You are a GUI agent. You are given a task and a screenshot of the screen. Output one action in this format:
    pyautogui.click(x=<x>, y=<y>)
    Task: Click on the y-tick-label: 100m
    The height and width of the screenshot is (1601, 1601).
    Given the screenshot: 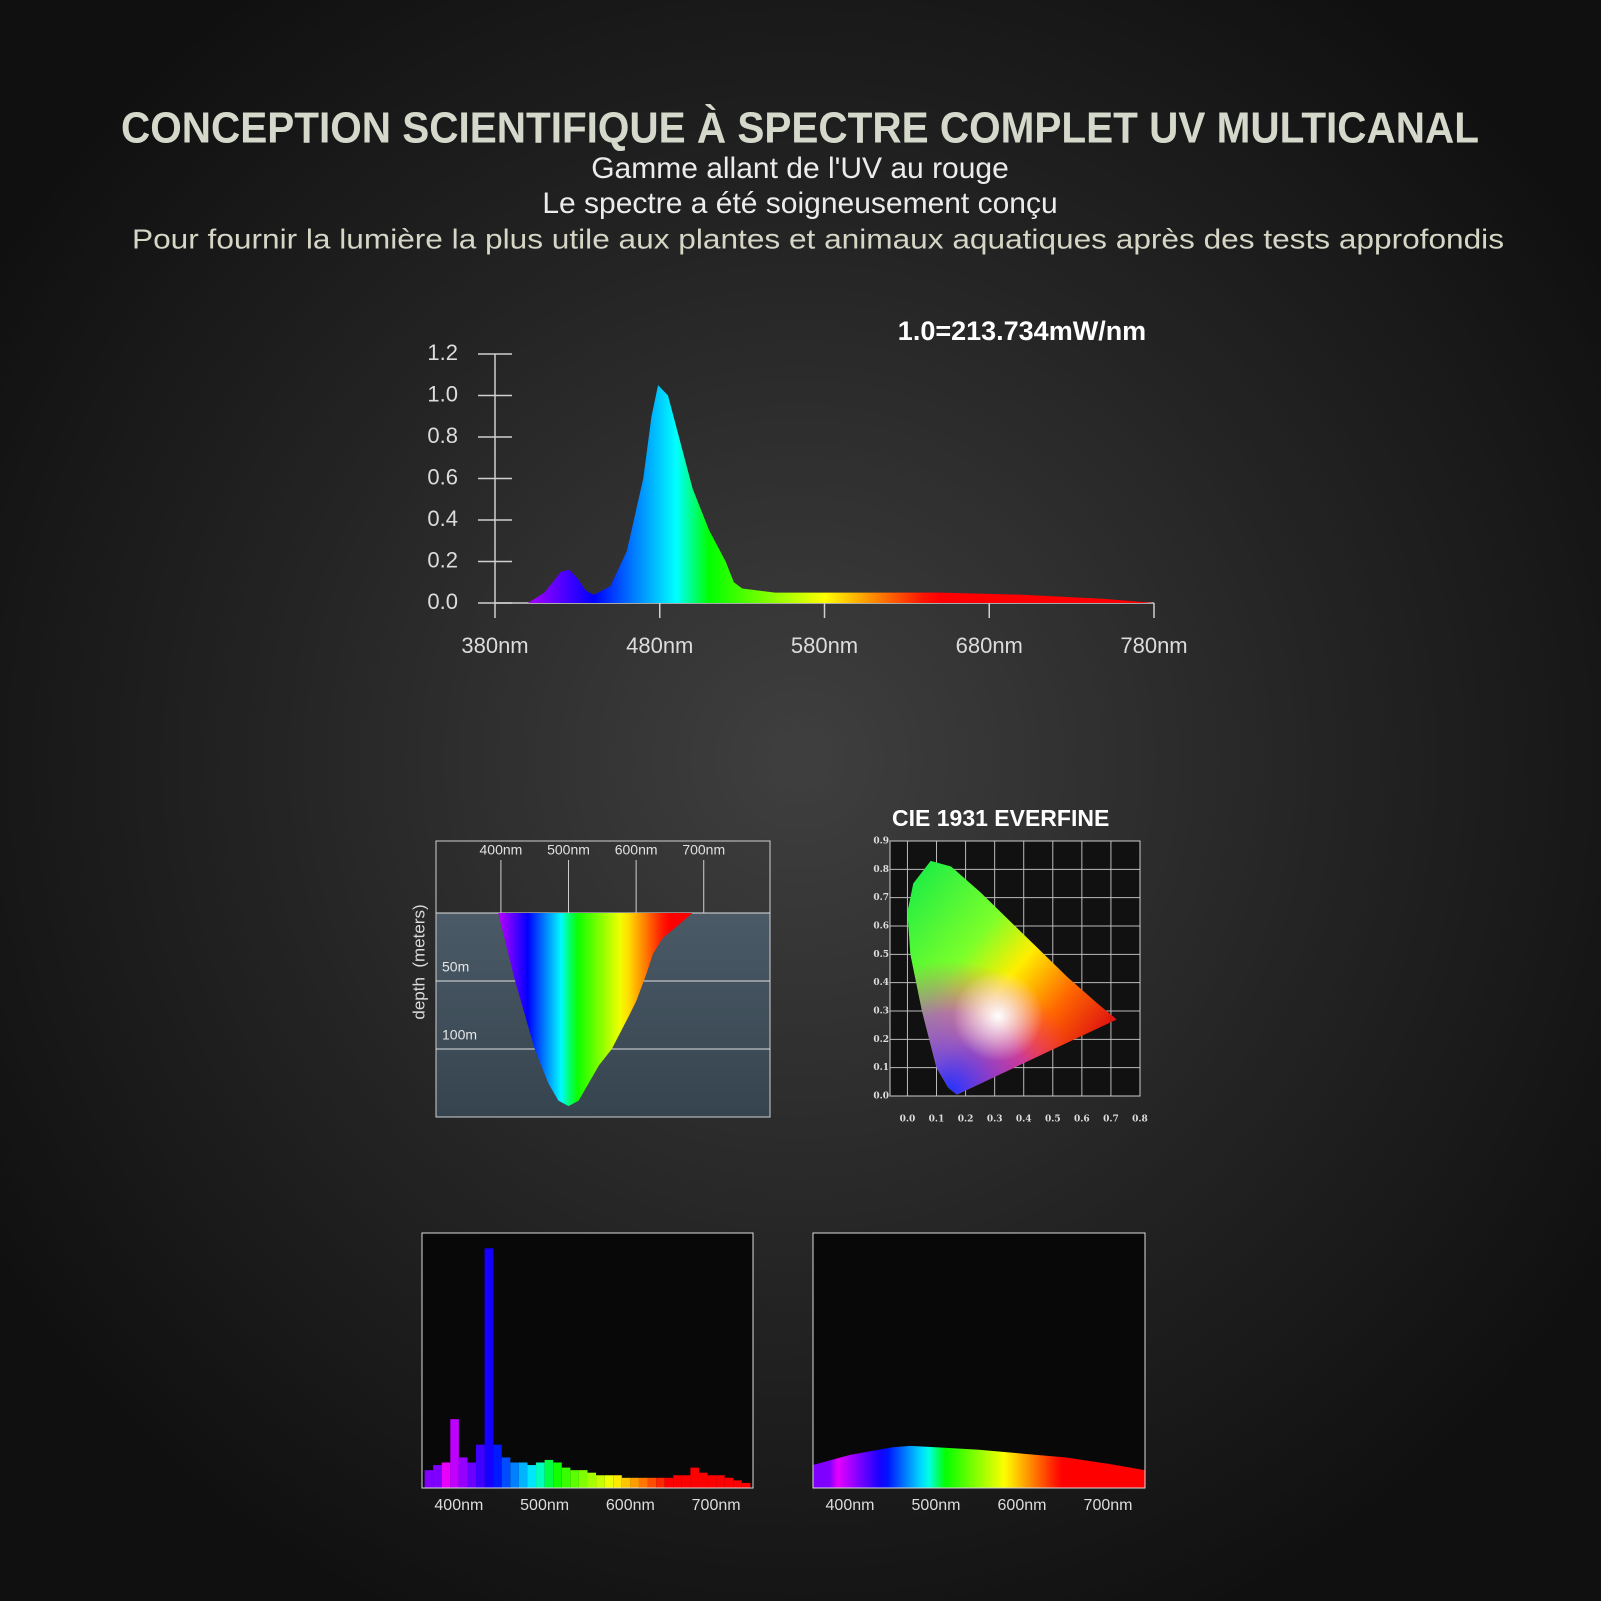 What is the action you would take?
    pyautogui.click(x=459, y=1035)
    